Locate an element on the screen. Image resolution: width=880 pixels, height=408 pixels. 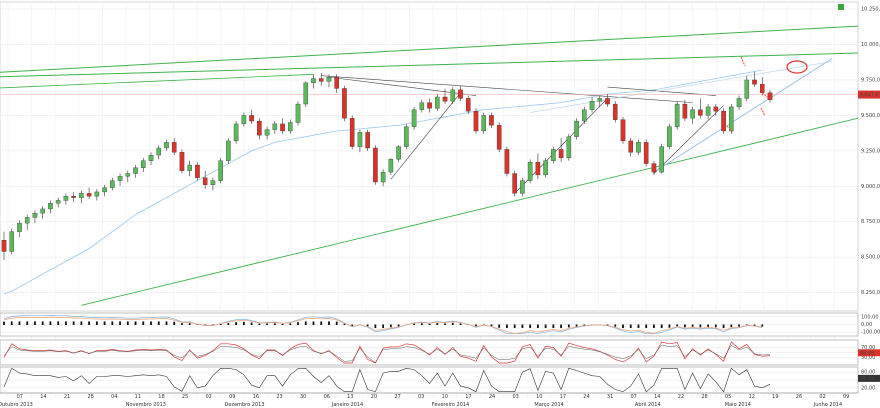
x-month-label: Janeiro 2014 is located at coordinates (347, 405).